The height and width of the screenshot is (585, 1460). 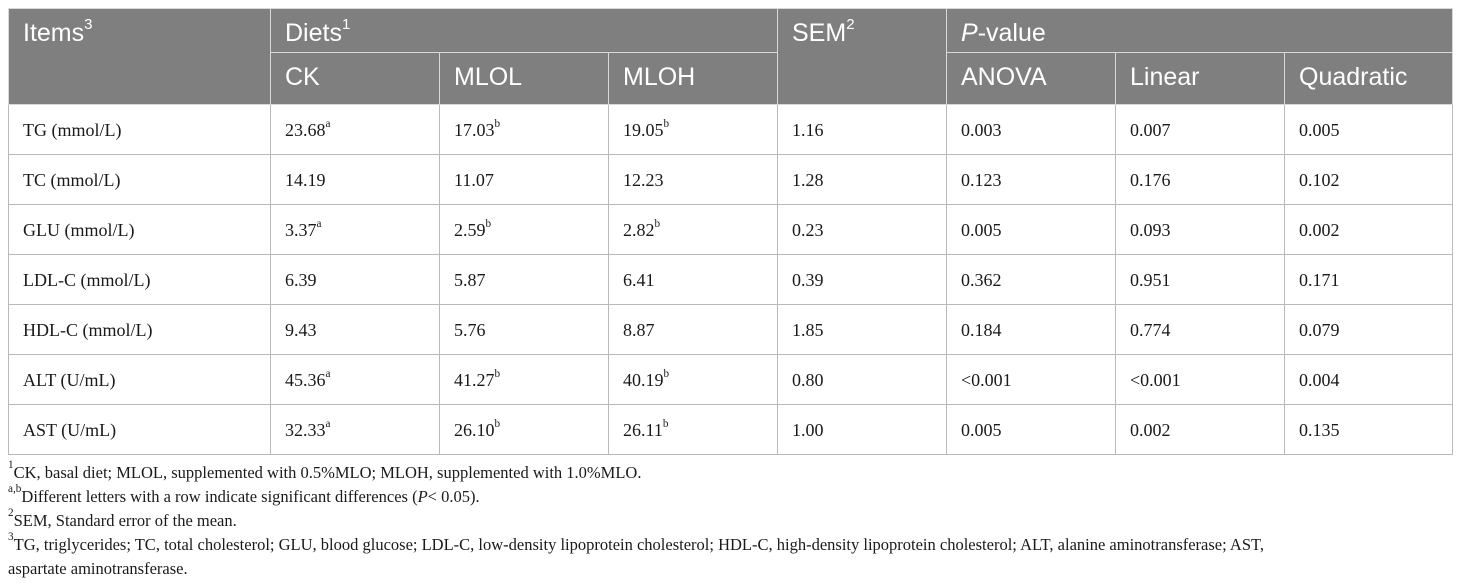 What do you see at coordinates (643, 130) in the screenshot?
I see `mloh-value: 19.05` at bounding box center [643, 130].